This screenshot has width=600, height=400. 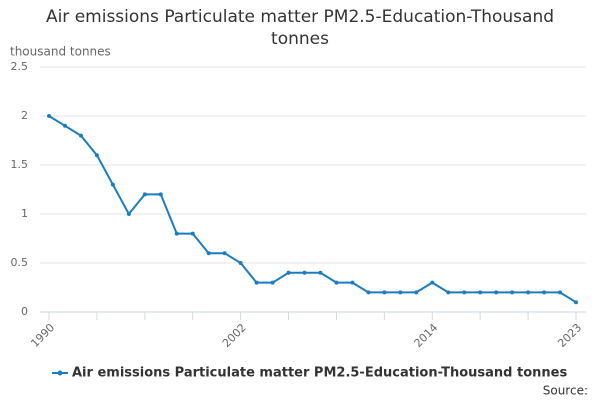 I want to click on x-tick-label: 1990, so click(x=42, y=335).